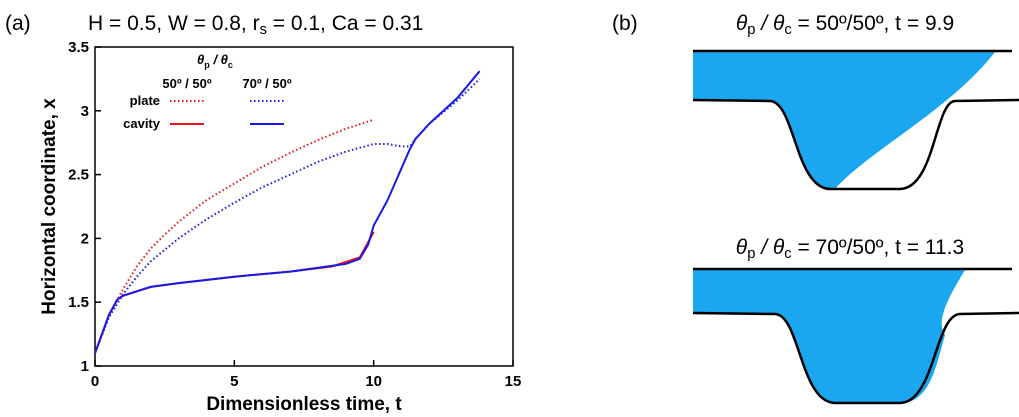 The width and height of the screenshot is (1019, 417). Describe the element at coordinates (49, 206) in the screenshot. I see `y-axis-label: Horizontal coordinate, x` at that location.